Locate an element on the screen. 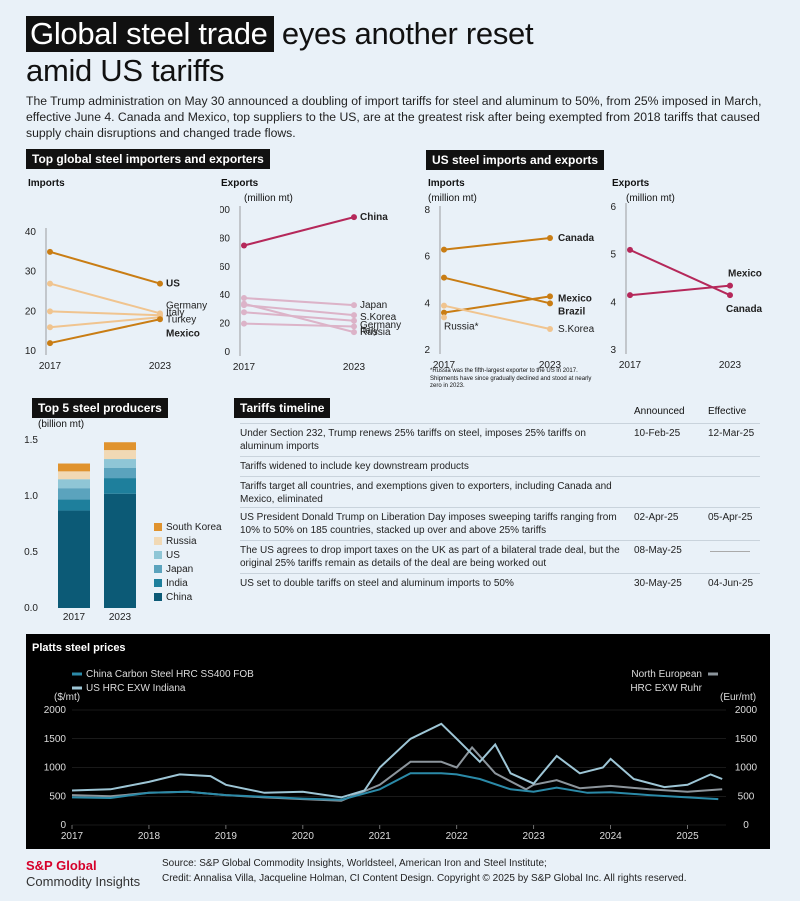 This screenshot has height=901, width=800. x-tick-label: 2021 is located at coordinates (380, 836).